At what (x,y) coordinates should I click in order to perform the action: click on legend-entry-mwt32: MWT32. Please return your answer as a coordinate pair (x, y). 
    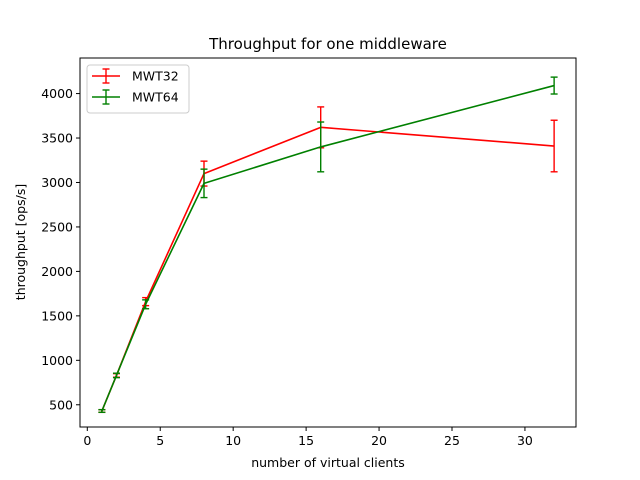
    Looking at the image, I should click on (135, 76).